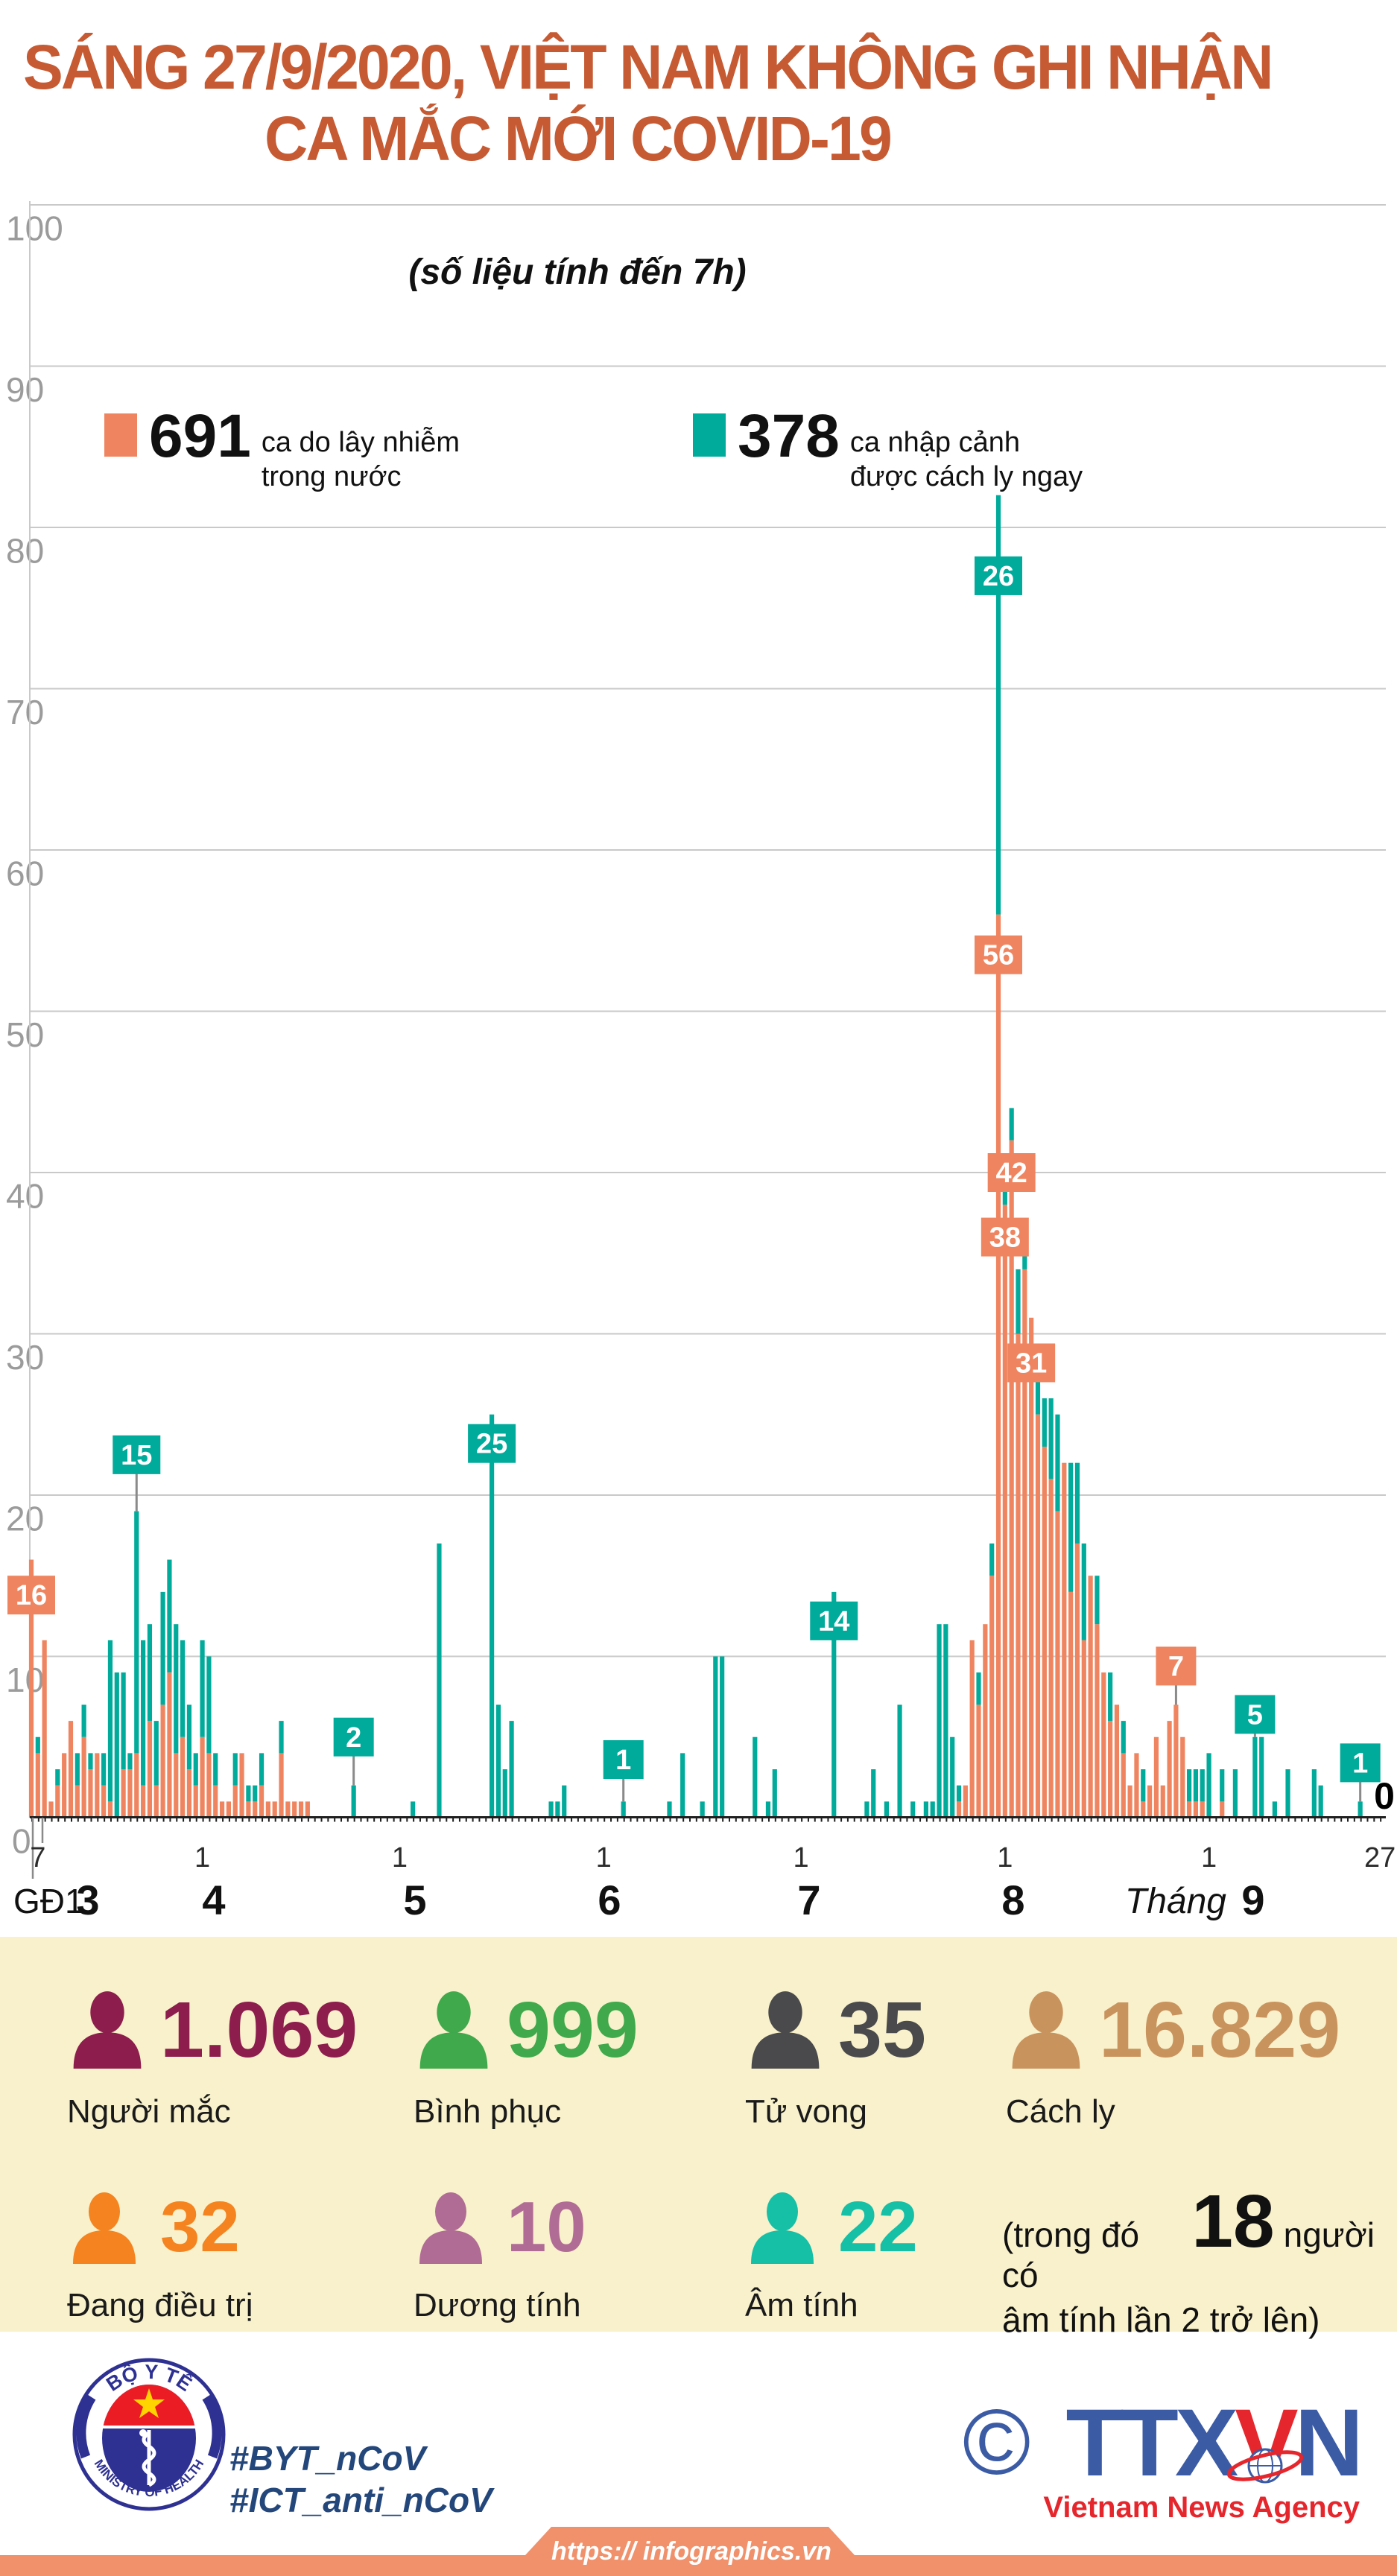 Image resolution: width=1397 pixels, height=2576 pixels. I want to click on month-word-label: Tháng, so click(1175, 1902).